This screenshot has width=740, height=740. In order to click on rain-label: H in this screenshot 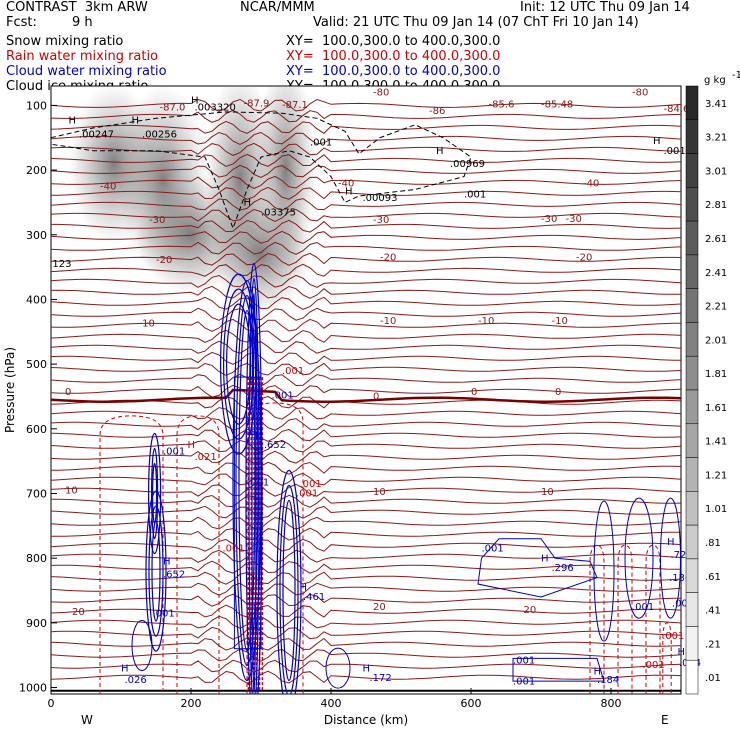, I will do `click(192, 445)`.